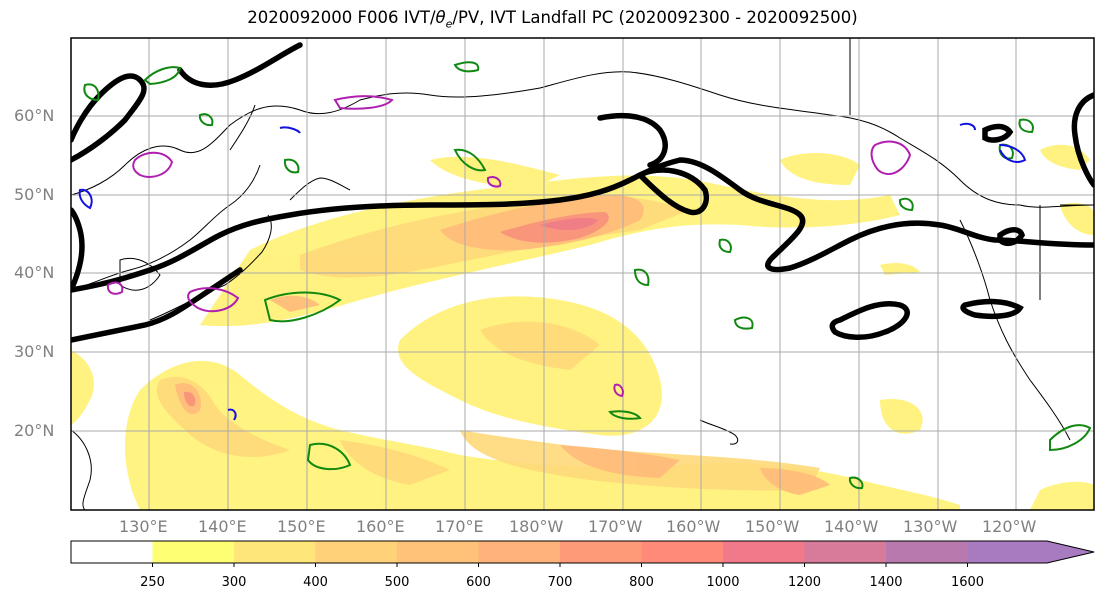  What do you see at coordinates (34, 115) in the screenshot?
I see `lat-label: 60°N` at bounding box center [34, 115].